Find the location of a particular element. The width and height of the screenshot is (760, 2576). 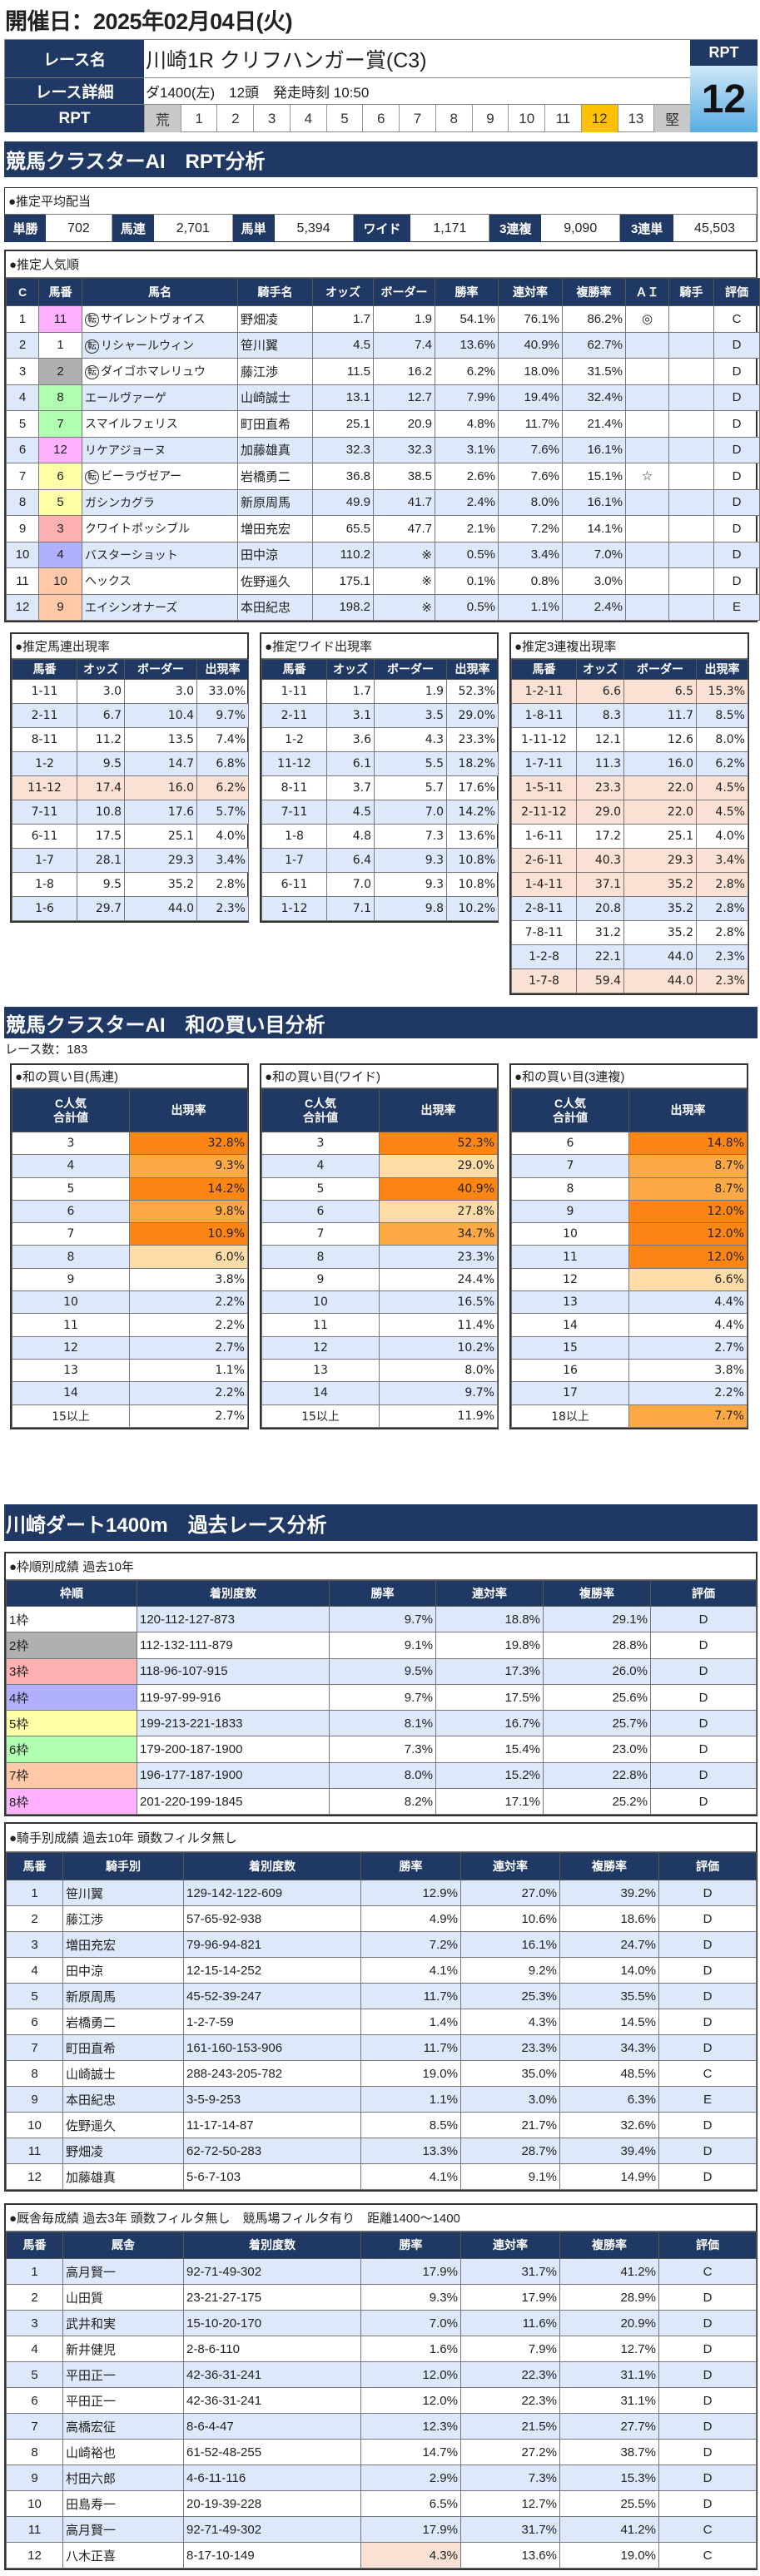

table-cell: 1-2-11 is located at coordinates (544, 691).